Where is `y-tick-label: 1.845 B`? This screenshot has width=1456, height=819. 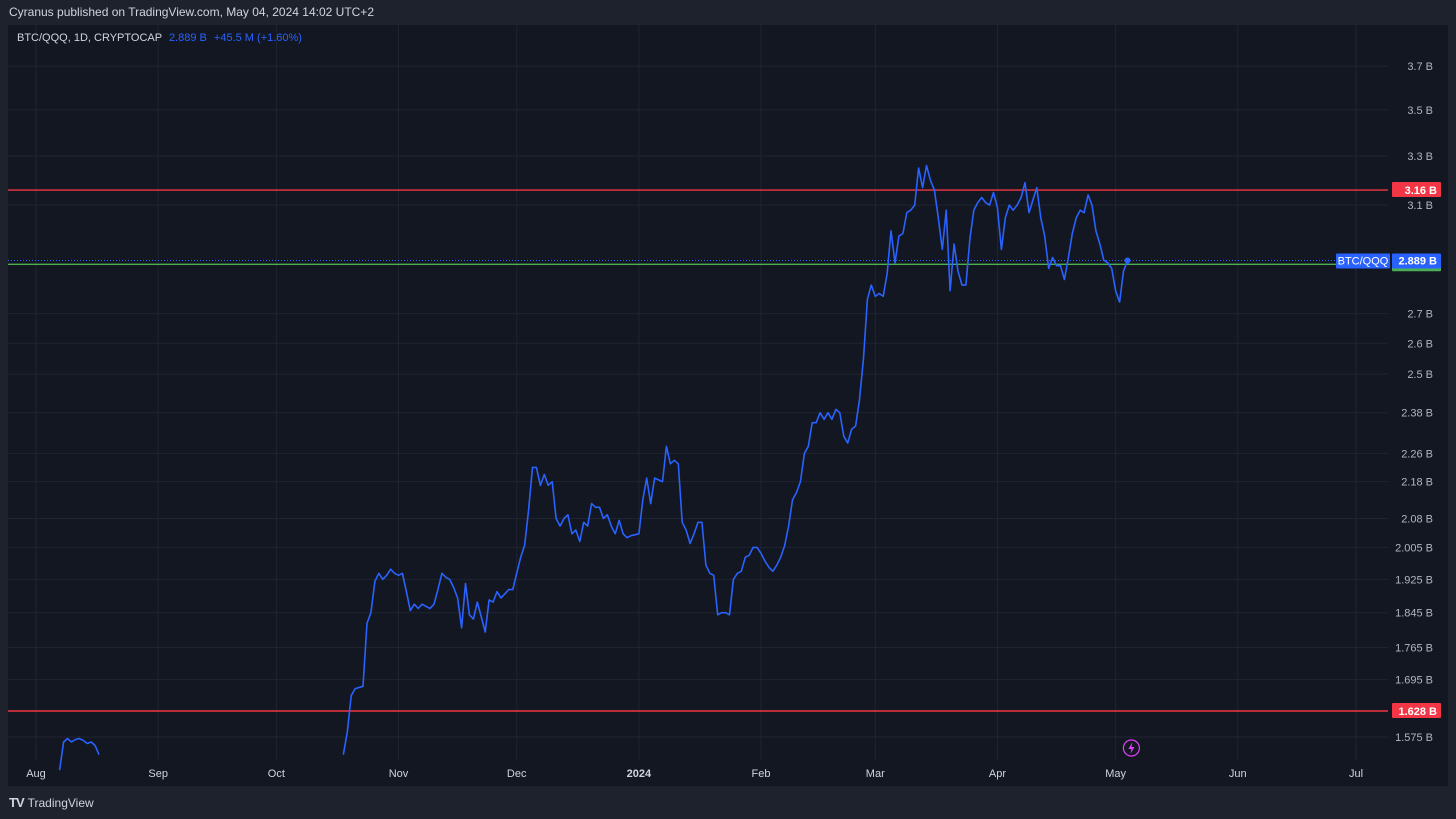 y-tick-label: 1.845 B is located at coordinates (1414, 614).